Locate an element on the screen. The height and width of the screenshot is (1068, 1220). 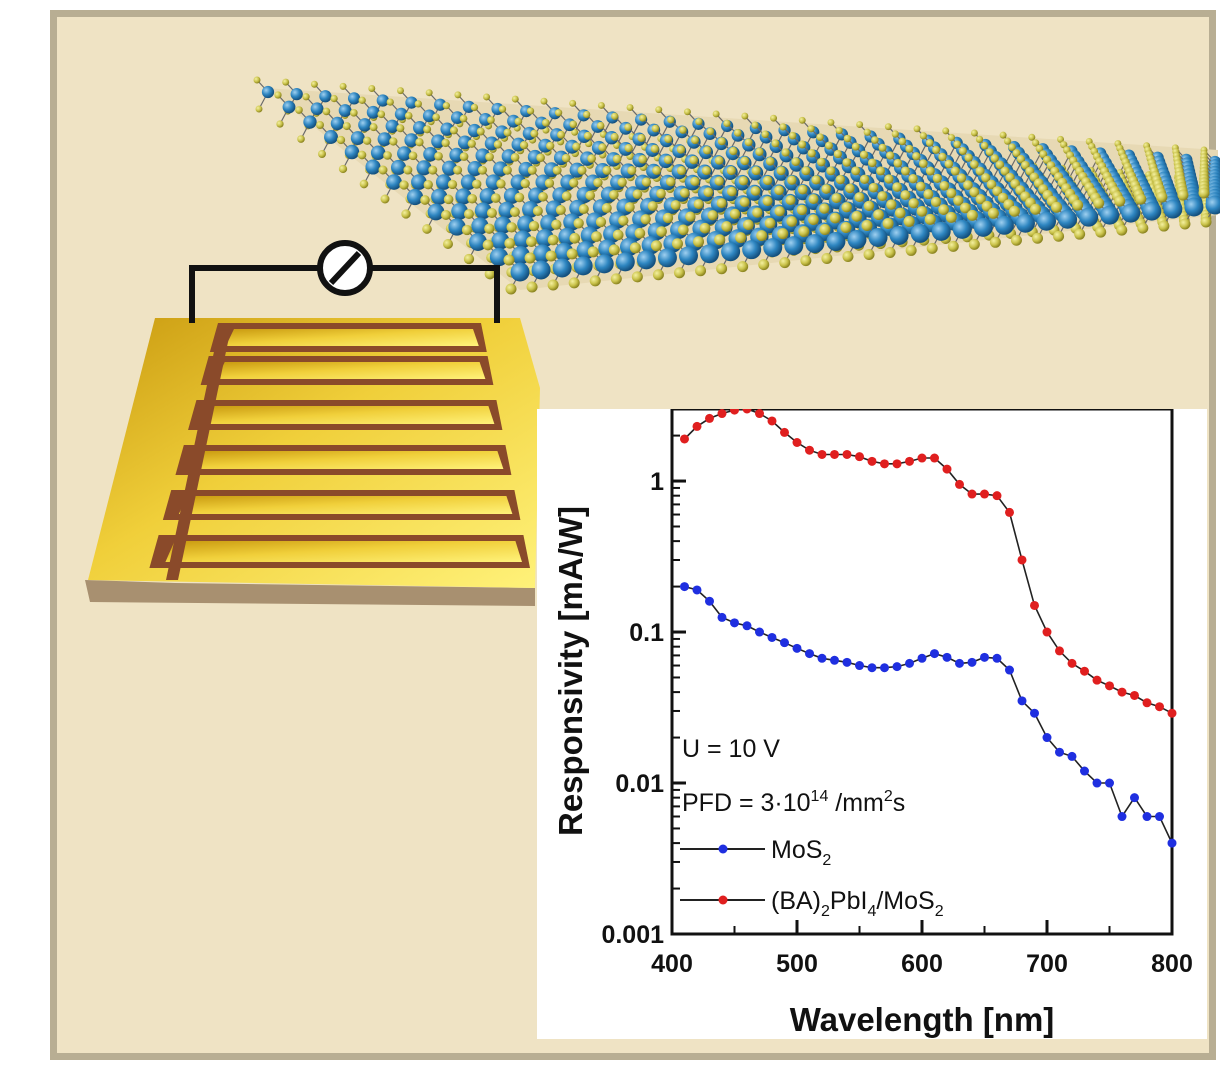
x-tick-label: 500 is located at coordinates (797, 964).